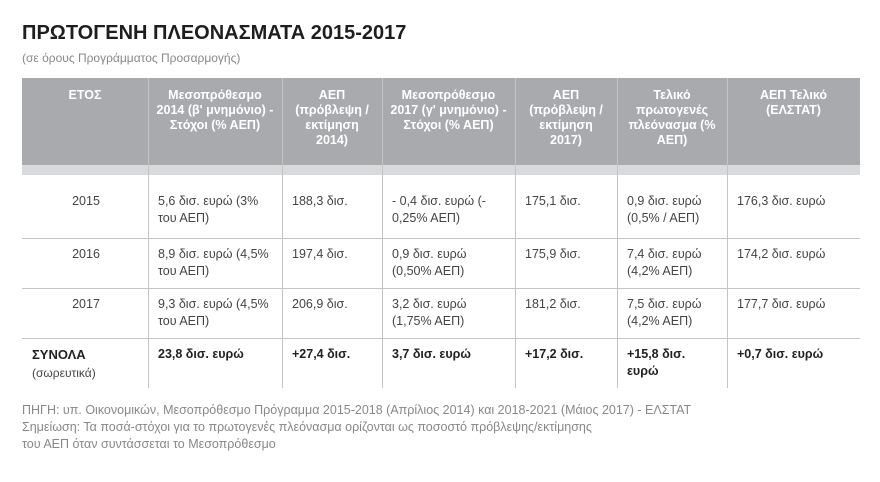 The width and height of the screenshot is (880, 482). I want to click on column-header: Τελικό πρωτογενές πλεόνασμα (% ΑΕΠ), so click(672, 117).